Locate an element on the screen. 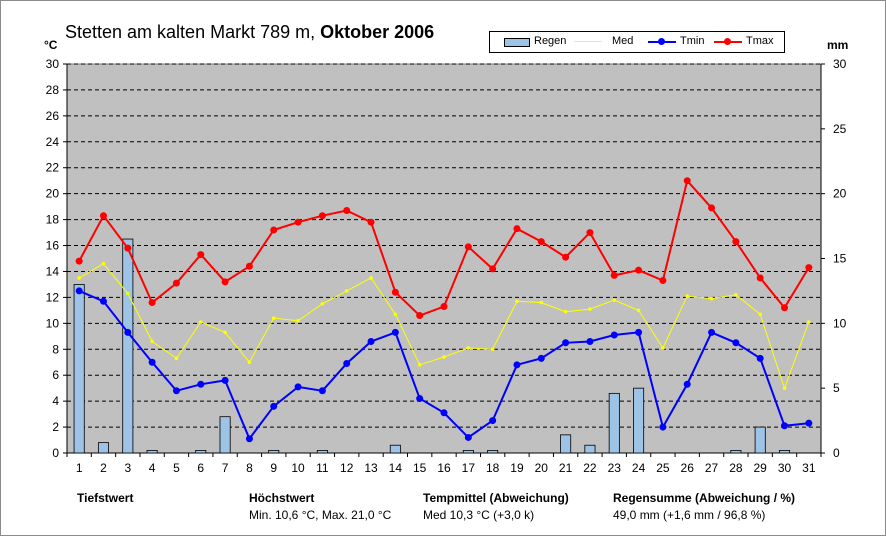 The image size is (886, 536). footer-hoechstwert-value: Min. 10,6 °C, Max. 21,0 °C is located at coordinates (320, 515).